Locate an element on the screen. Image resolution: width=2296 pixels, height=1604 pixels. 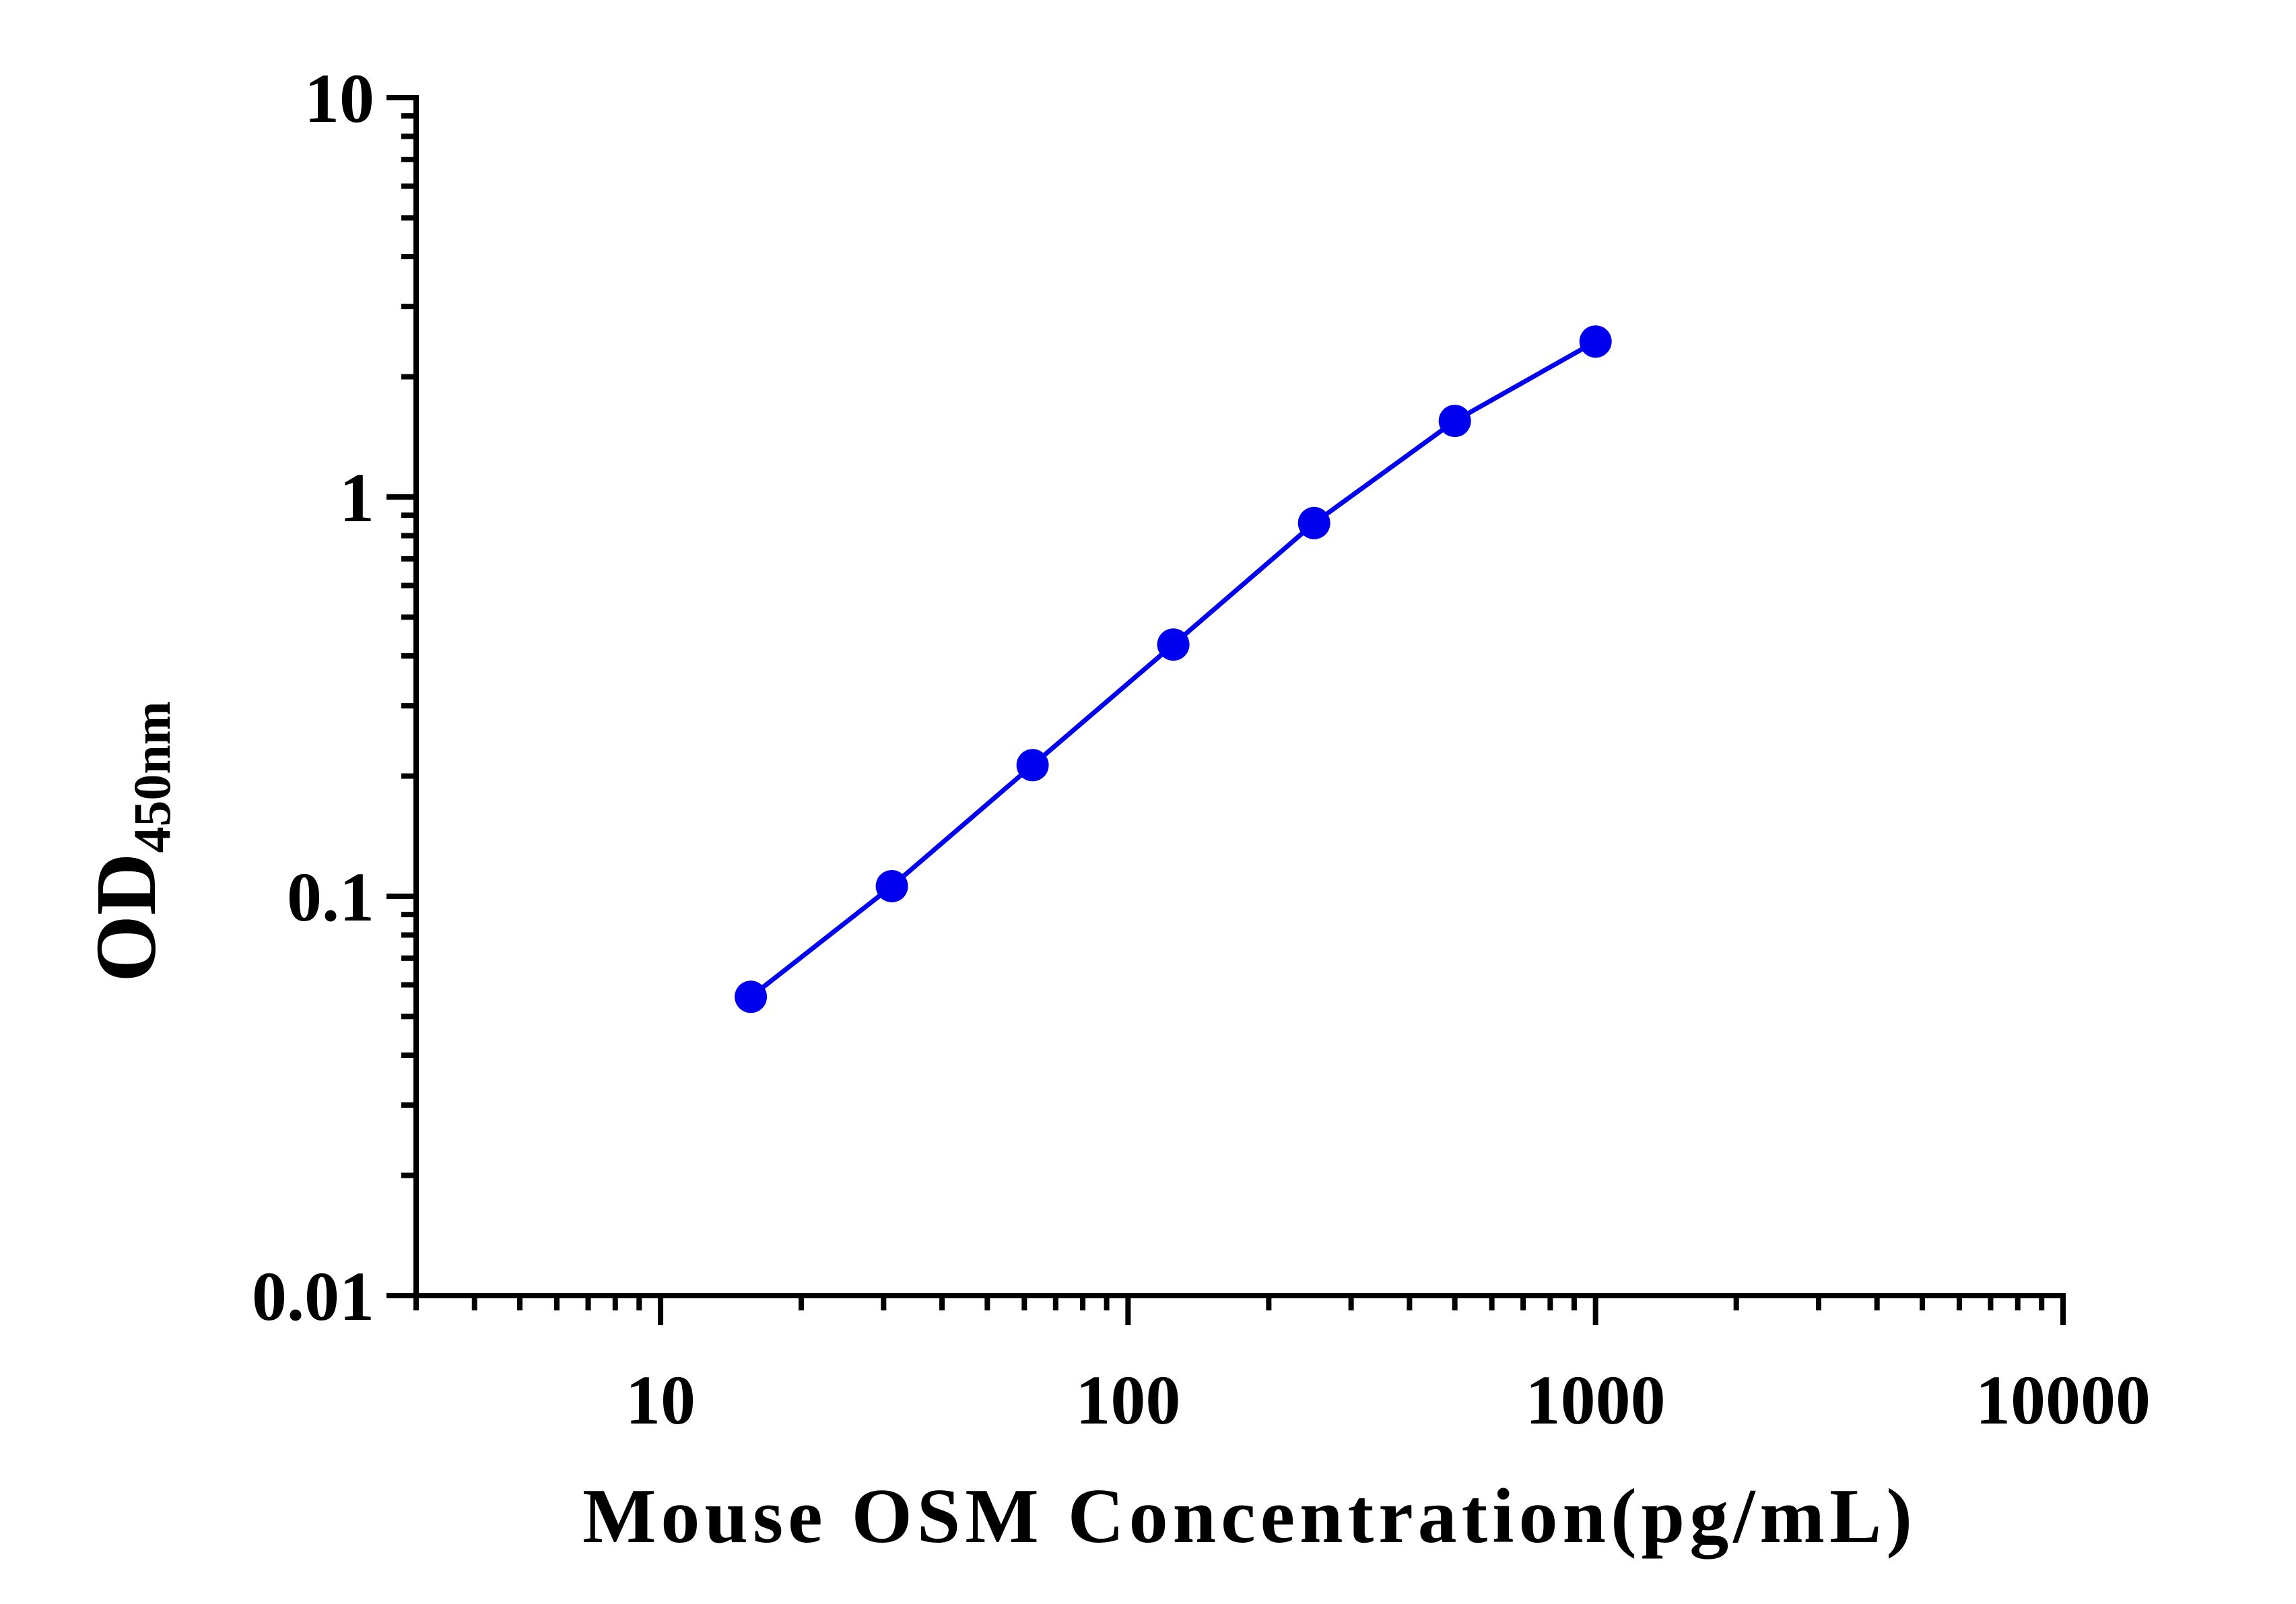
y-tick-label: 10 is located at coordinates (339, 99).